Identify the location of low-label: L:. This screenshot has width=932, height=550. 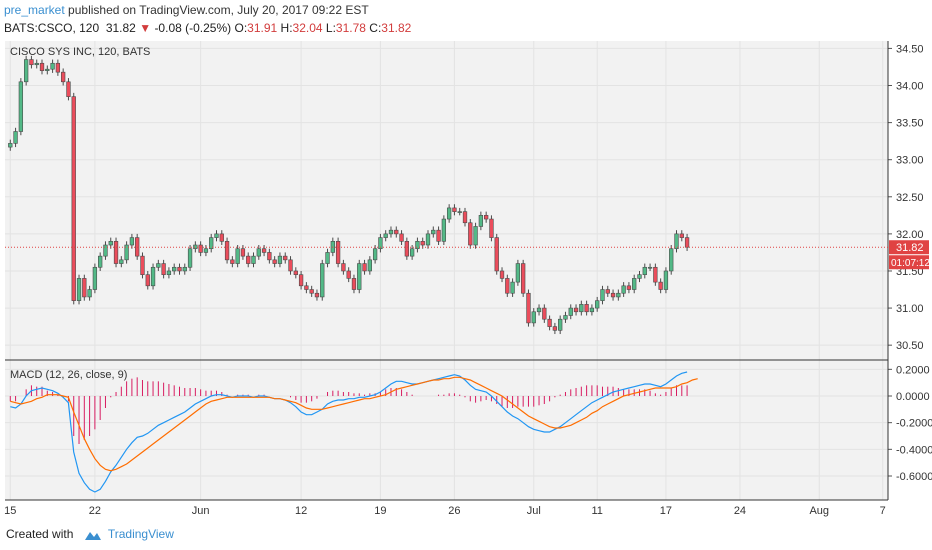
(330, 28).